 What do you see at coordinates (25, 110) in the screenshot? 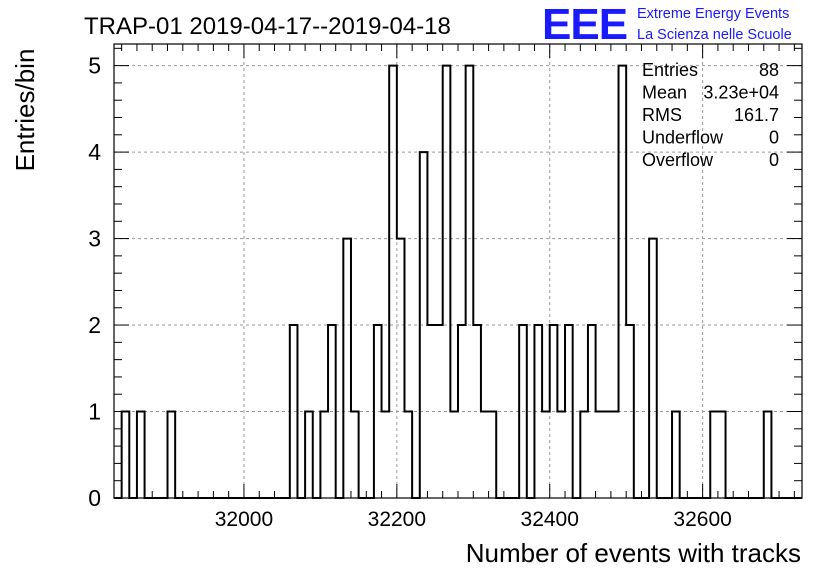
I see `y-axis-label: Entries/bin` at bounding box center [25, 110].